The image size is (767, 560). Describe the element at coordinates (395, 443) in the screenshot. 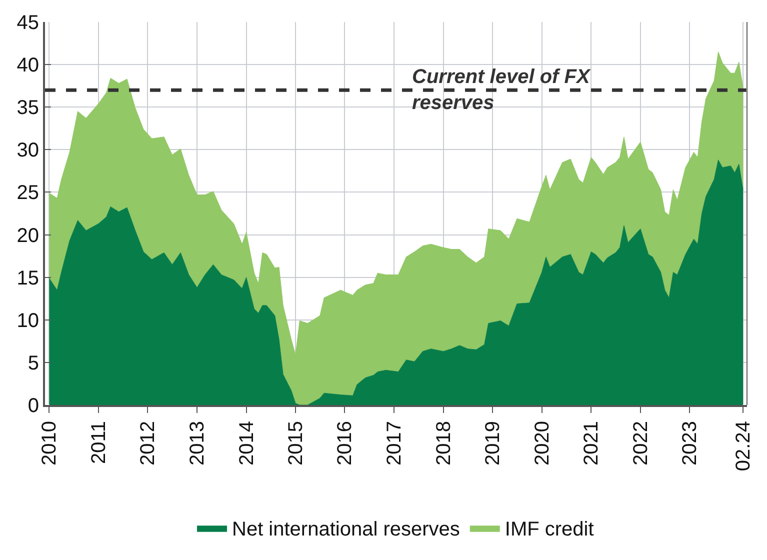

I see `x-tick-label: 2017` at that location.